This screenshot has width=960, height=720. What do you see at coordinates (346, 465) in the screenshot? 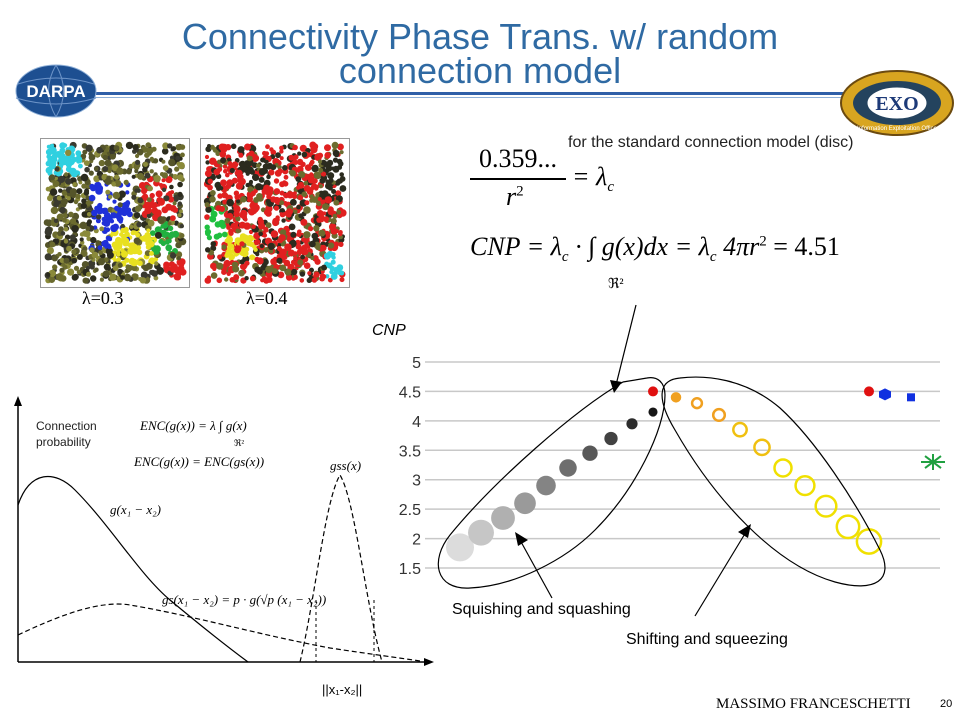
I see `label-gss: gss(x)` at bounding box center [346, 465].